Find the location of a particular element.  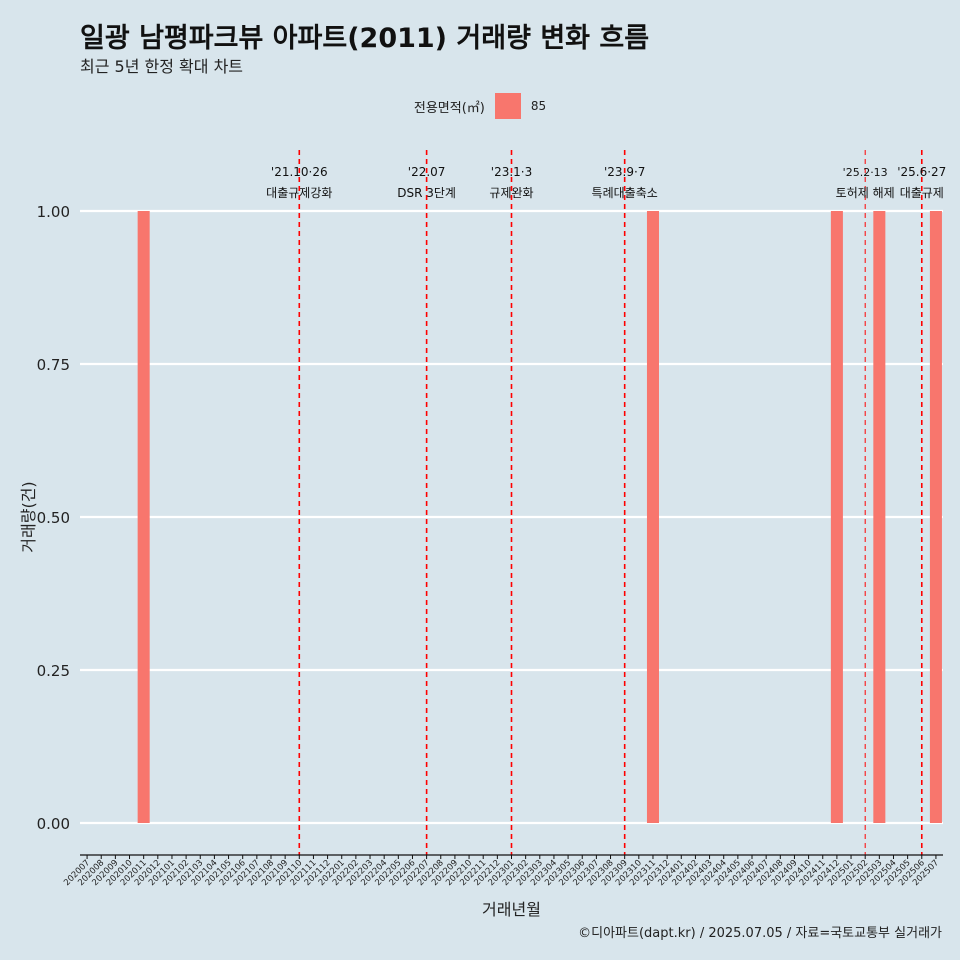

legend-label-85: 85 is located at coordinates (538, 106).